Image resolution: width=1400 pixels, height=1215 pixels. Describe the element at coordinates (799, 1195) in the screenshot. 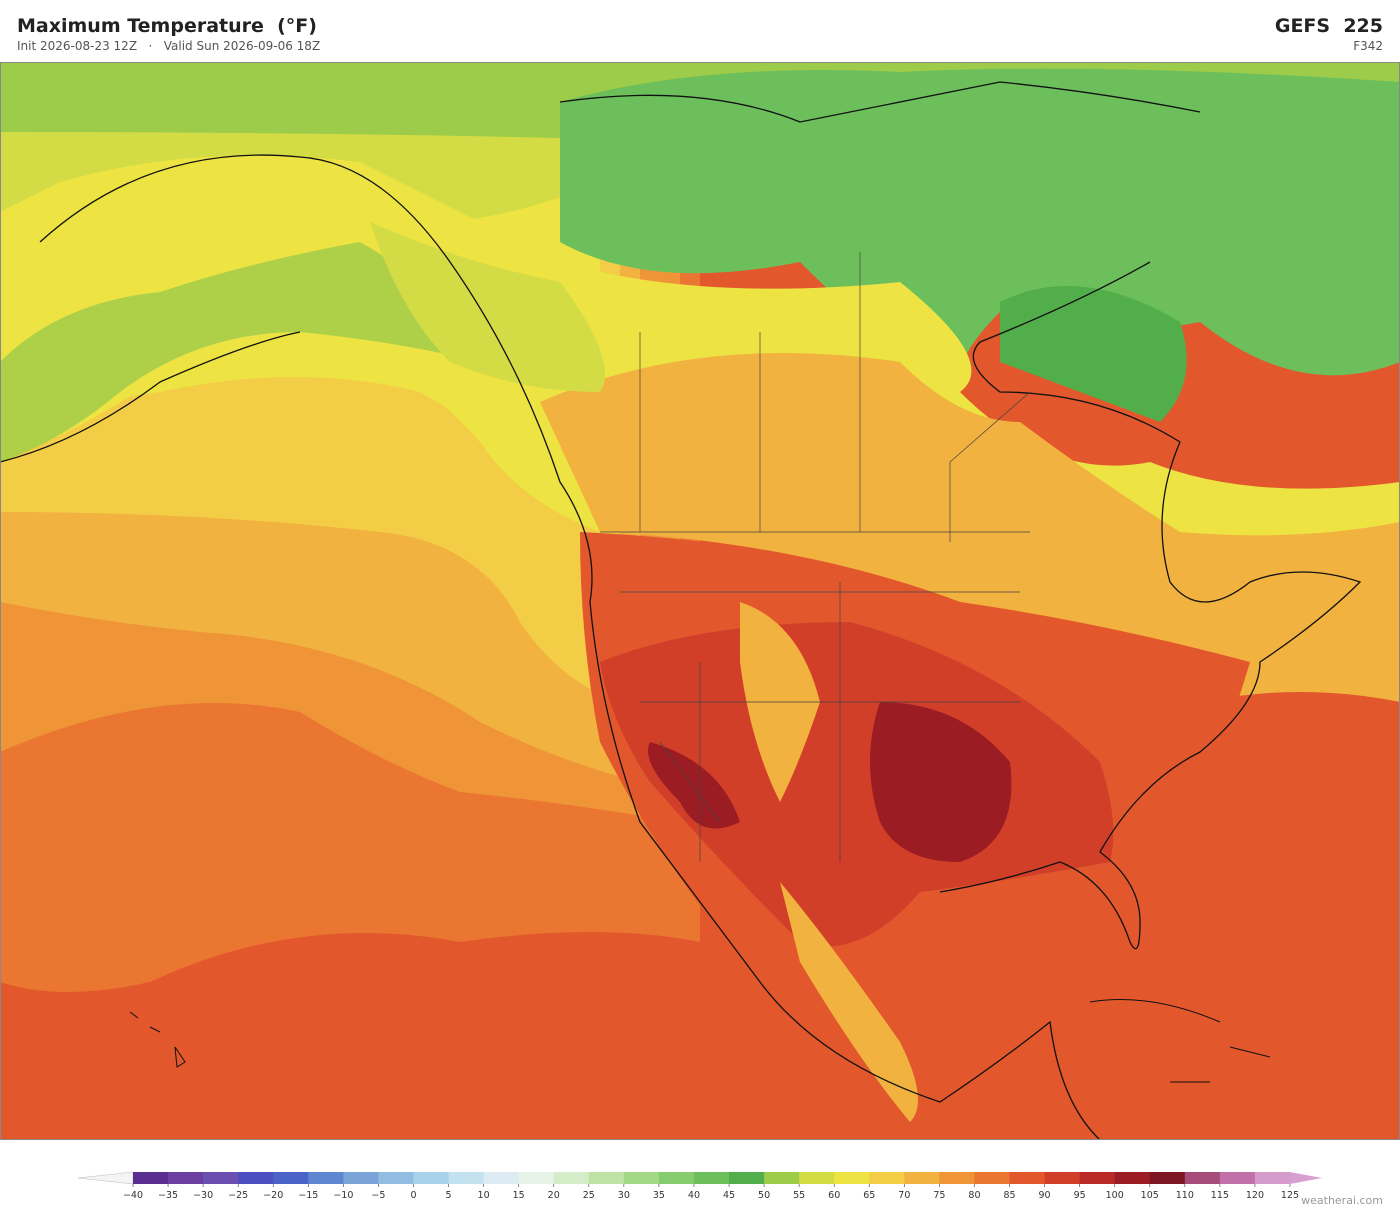

I see `colorbar-tick-label: 55` at that location.